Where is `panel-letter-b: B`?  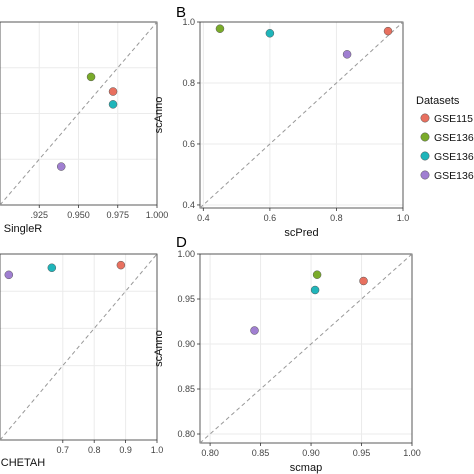 panel-letter-b: B is located at coordinates (181, 12).